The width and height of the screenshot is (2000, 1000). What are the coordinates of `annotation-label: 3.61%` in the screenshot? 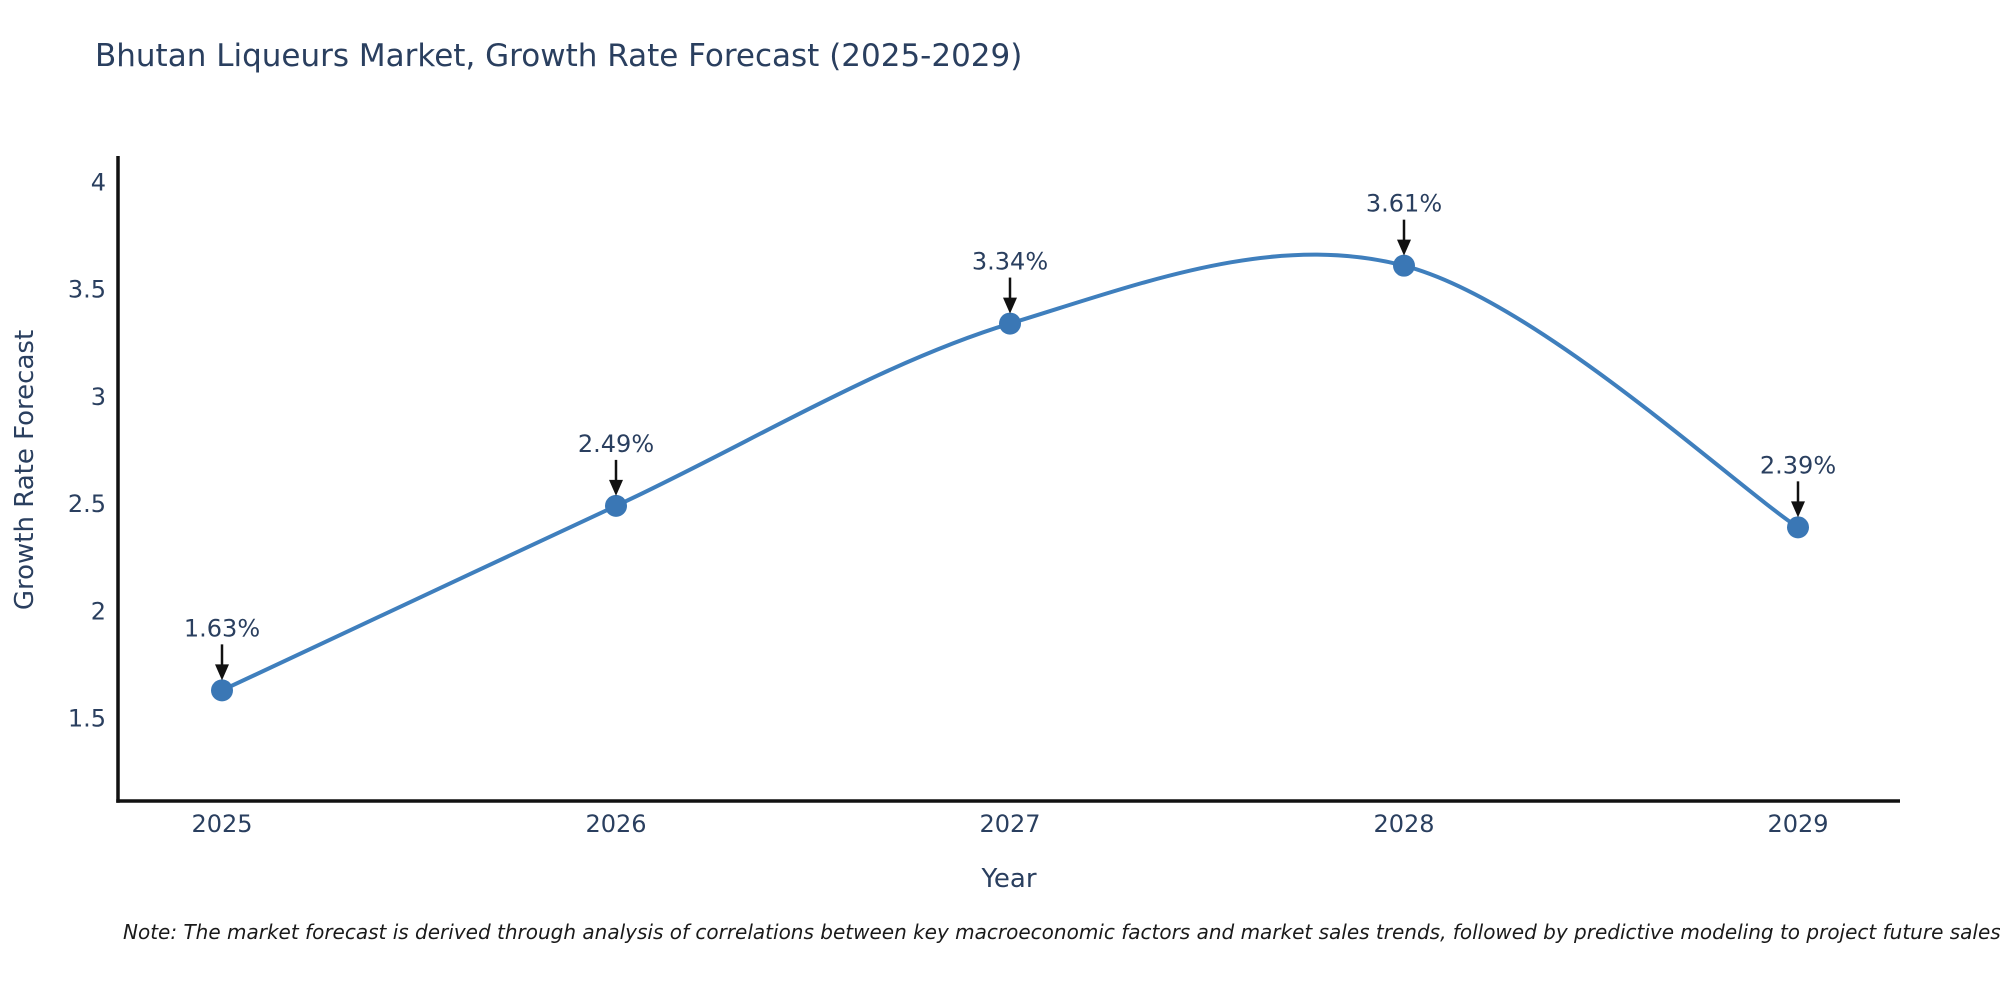 It's located at (1404, 204).